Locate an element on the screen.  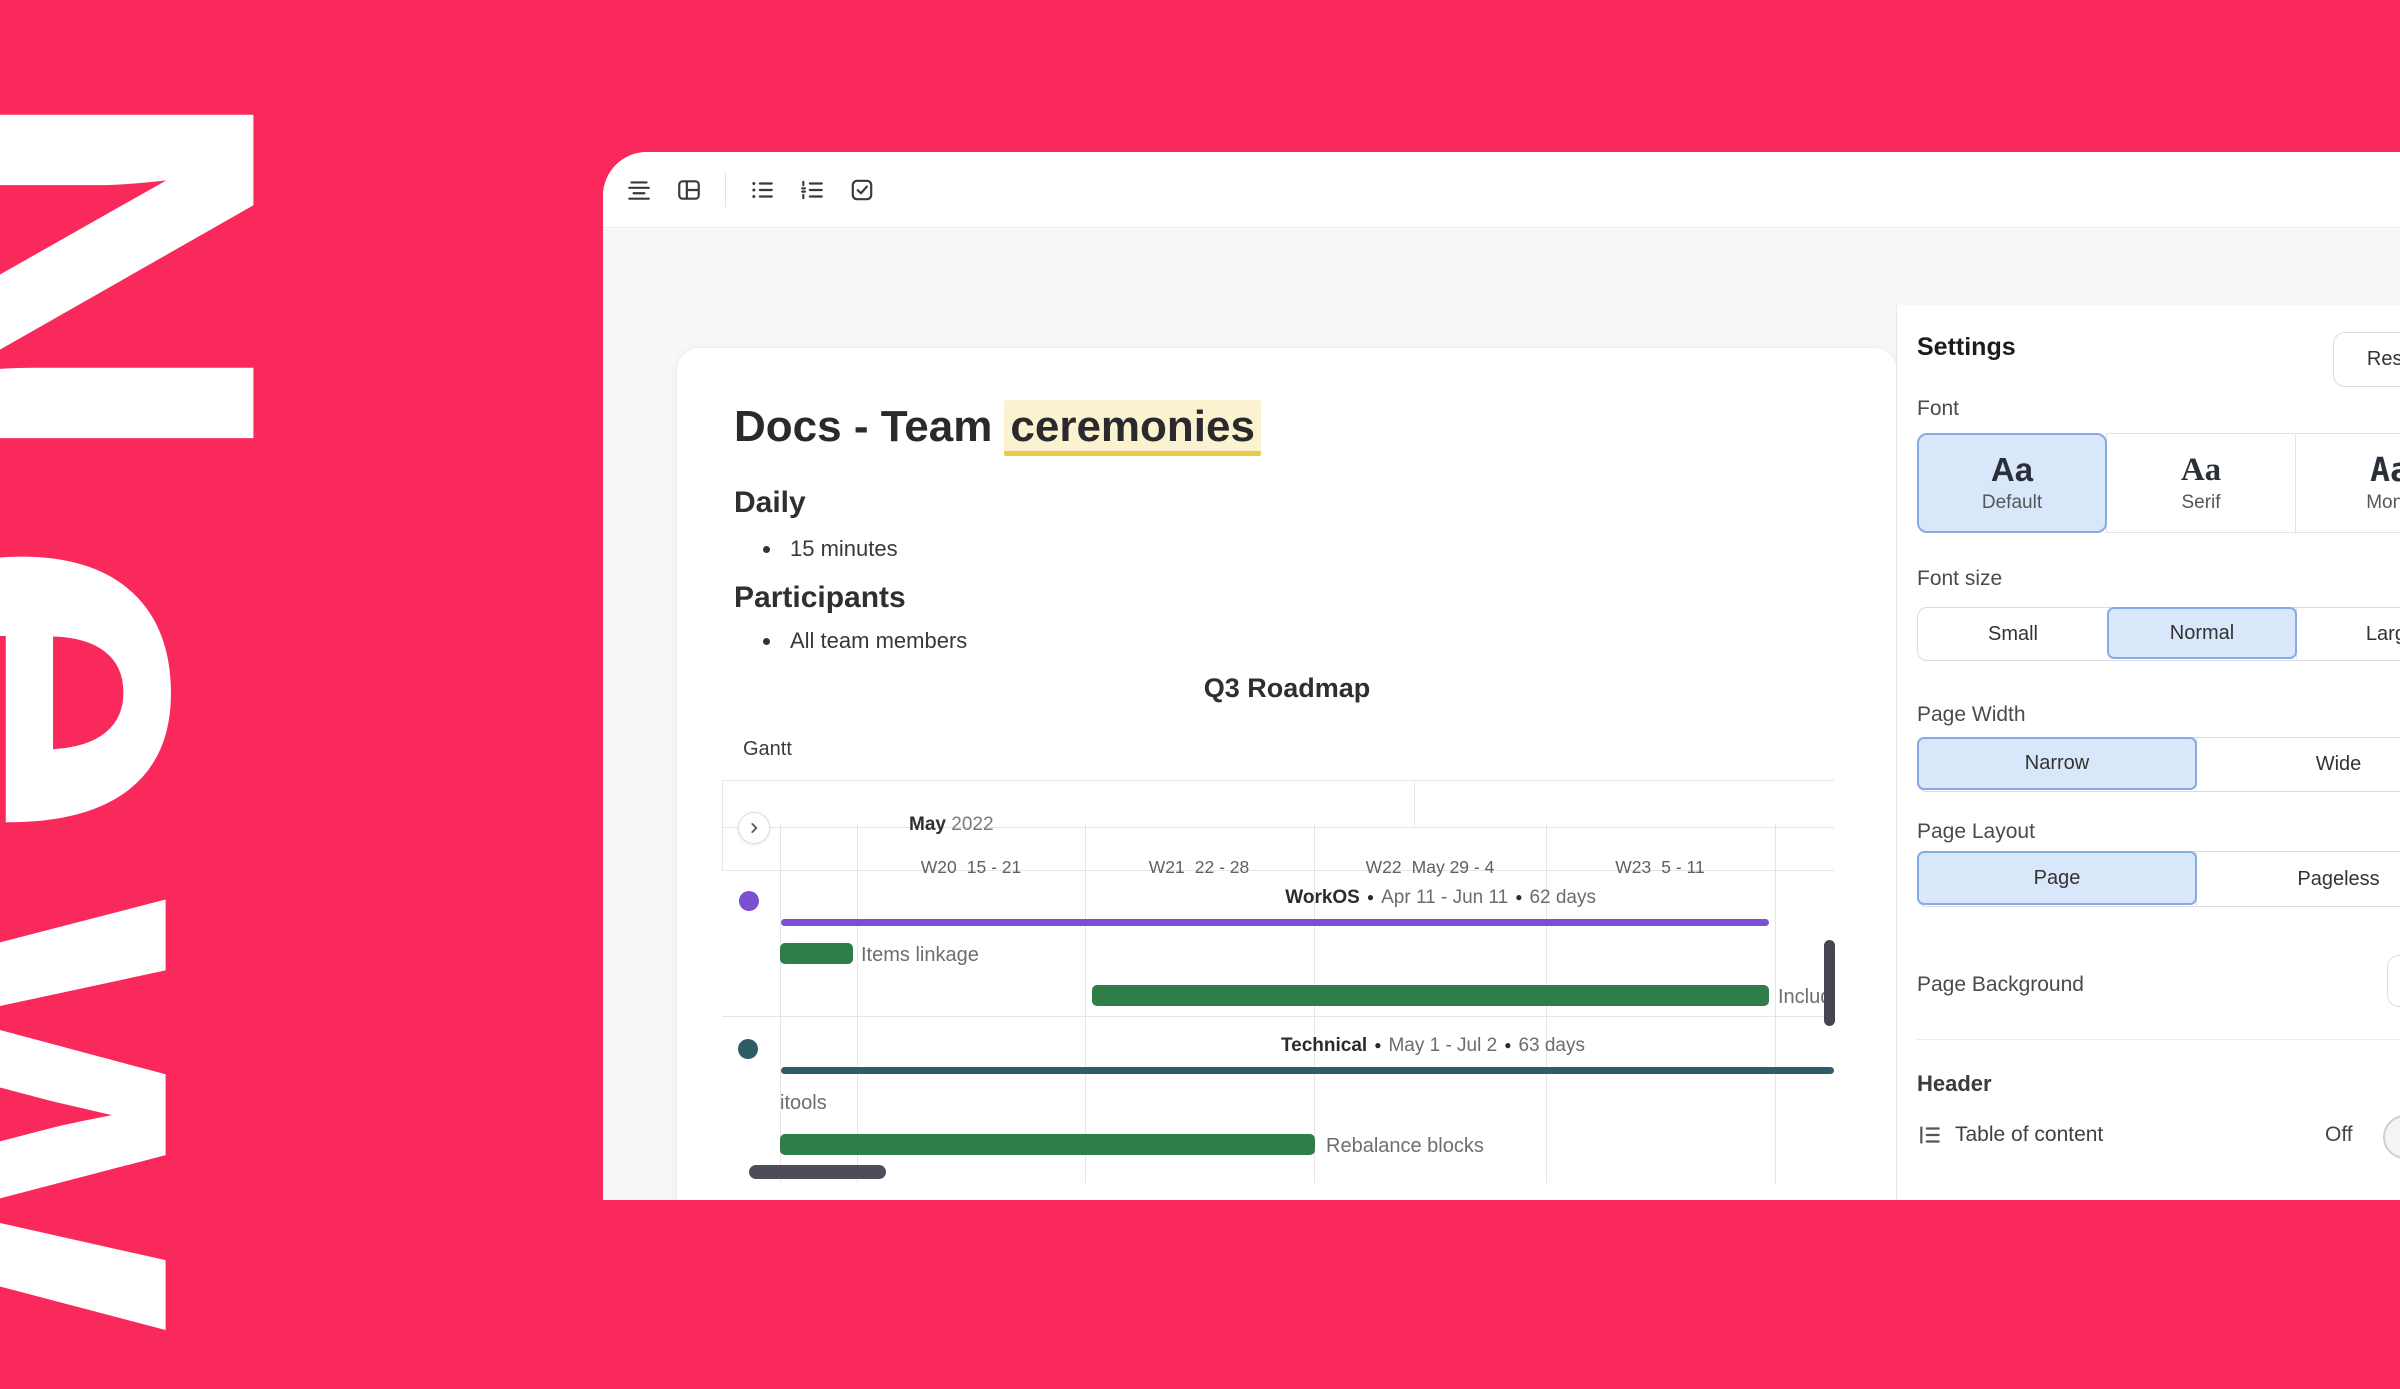
list-item: All team members is located at coordinates (865, 641).